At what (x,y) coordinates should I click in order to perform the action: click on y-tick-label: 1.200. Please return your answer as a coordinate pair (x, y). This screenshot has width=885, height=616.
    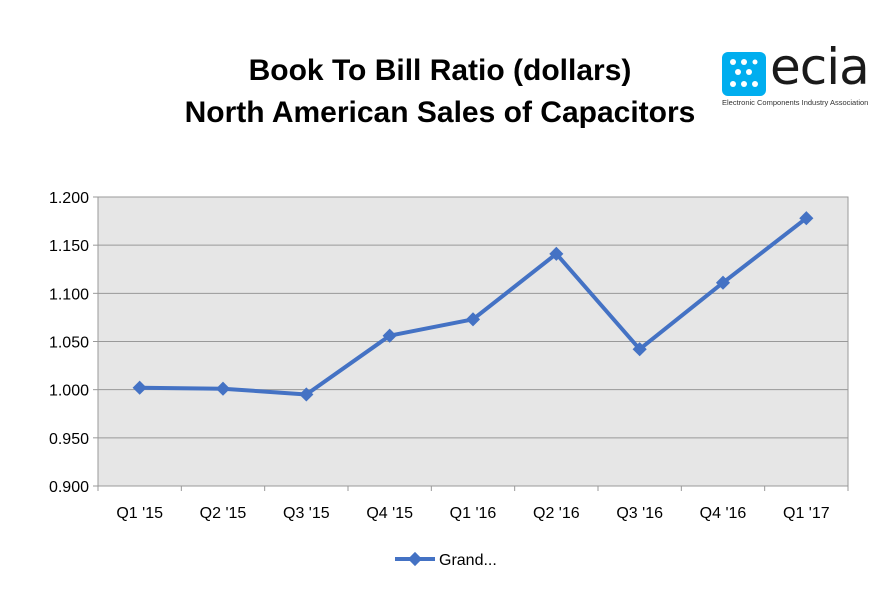
    Looking at the image, I should click on (69, 198).